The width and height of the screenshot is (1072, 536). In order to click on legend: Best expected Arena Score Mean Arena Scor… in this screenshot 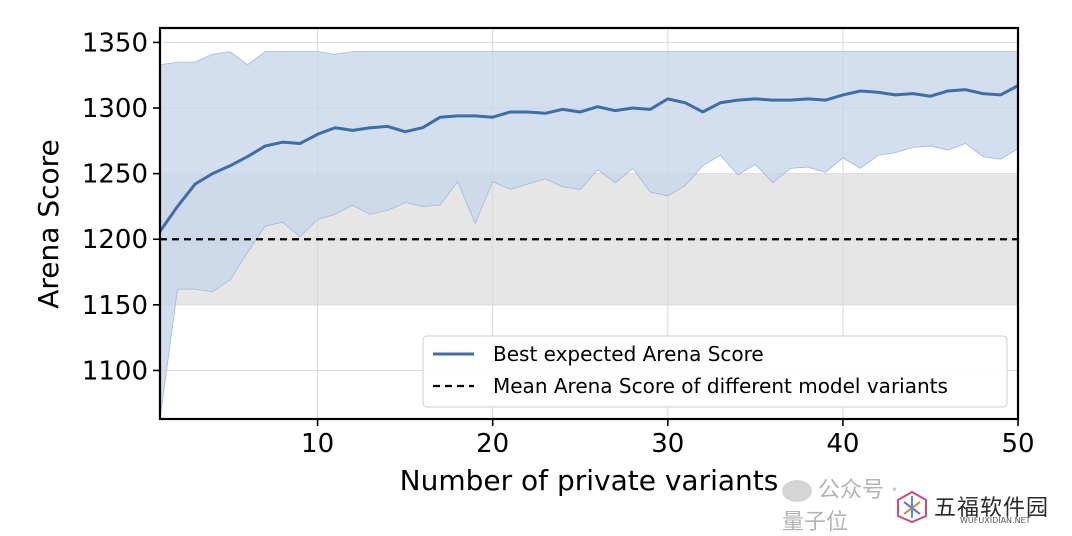, I will do `click(715, 371)`.